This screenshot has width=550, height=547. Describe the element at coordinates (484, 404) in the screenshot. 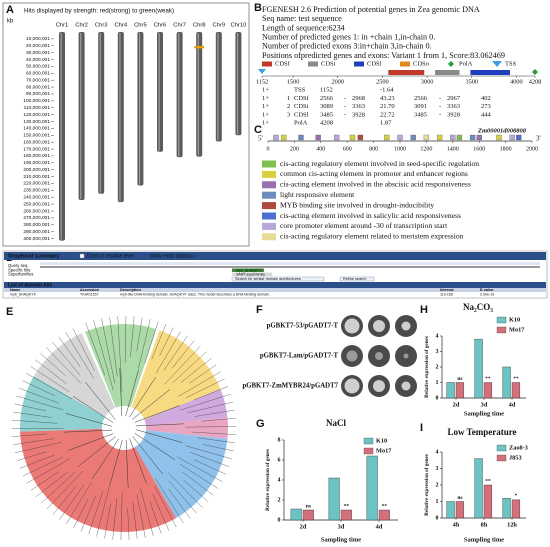

I see `x-tick-label: 3d` at that location.